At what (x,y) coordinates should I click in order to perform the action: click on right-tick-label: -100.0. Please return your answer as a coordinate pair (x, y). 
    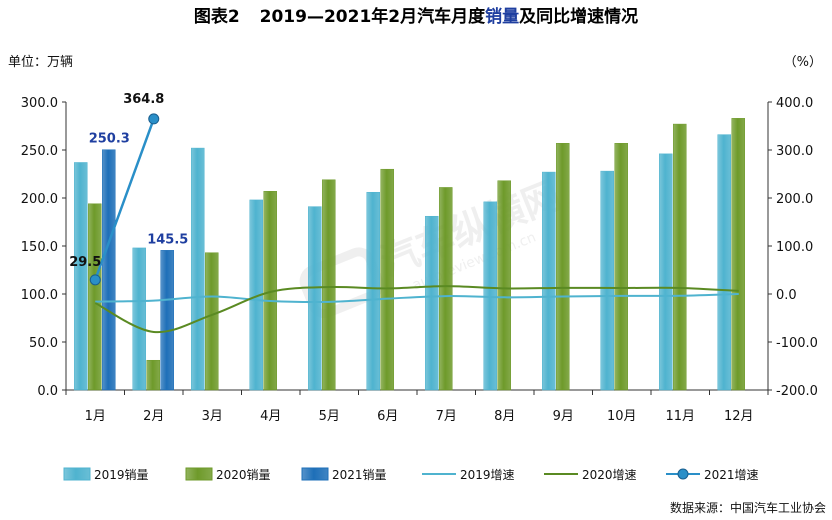
    Looking at the image, I should click on (797, 343).